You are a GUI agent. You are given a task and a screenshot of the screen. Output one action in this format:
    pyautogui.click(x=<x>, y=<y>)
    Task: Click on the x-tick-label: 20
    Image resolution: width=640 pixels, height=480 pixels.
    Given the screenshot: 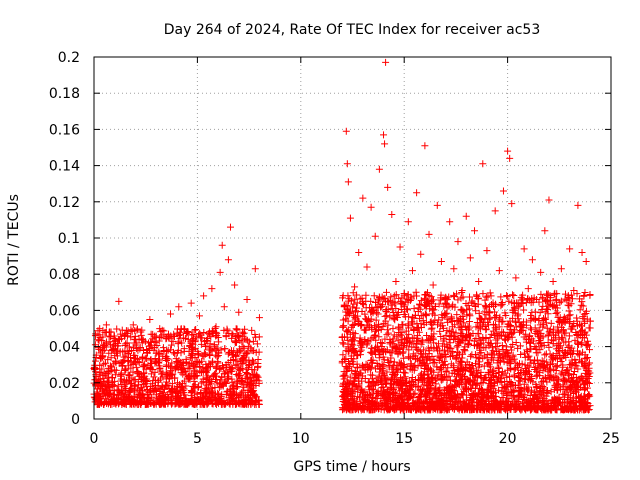 What is the action you would take?
    pyautogui.click(x=508, y=439)
    